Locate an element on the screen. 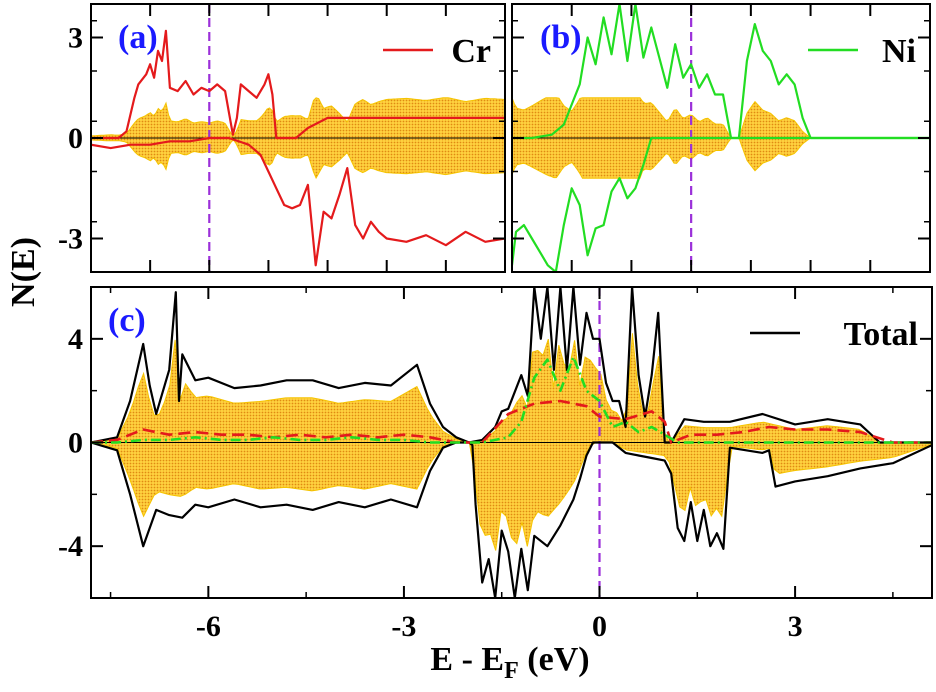 This screenshot has width=936, height=692. legend-label-b: Ni is located at coordinates (899, 51).